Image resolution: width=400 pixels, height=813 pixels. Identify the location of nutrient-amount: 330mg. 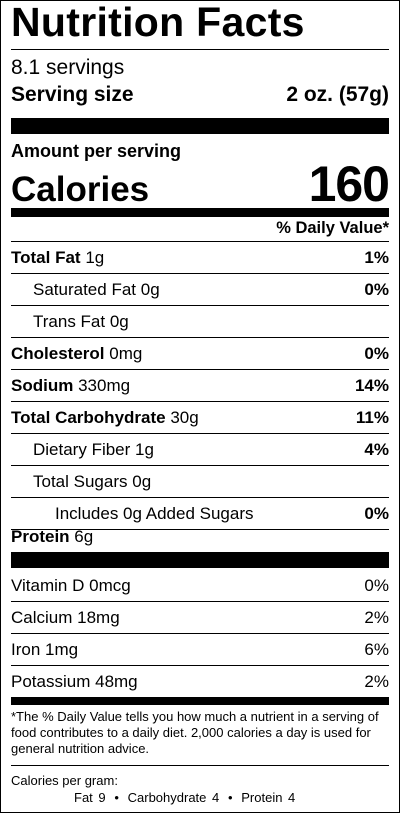
(104, 385).